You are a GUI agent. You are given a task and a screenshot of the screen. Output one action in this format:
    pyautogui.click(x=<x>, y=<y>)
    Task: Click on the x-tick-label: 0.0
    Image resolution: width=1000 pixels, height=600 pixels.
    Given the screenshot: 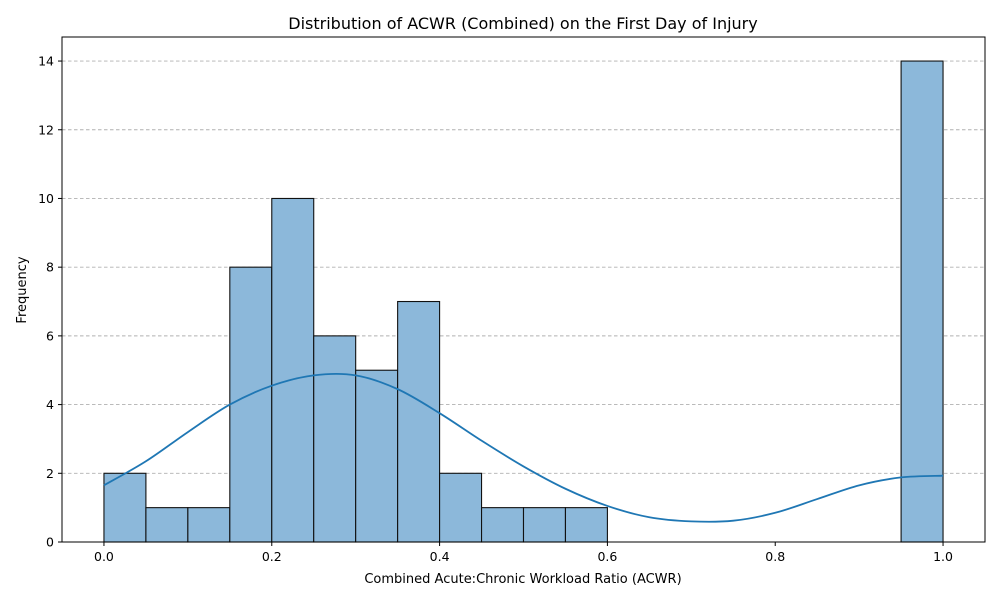 What is the action you would take?
    pyautogui.click(x=104, y=556)
    